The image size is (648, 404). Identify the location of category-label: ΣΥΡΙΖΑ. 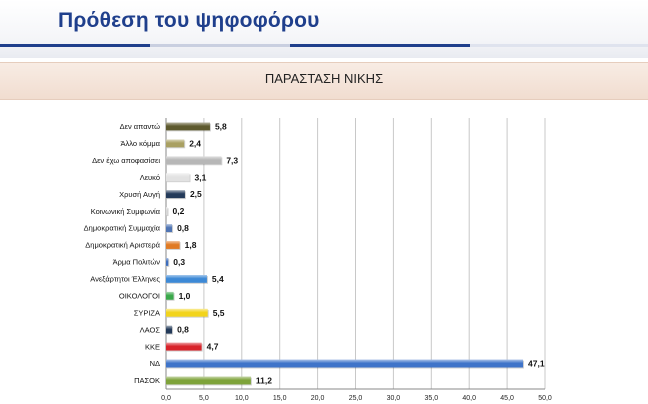
(147, 312).